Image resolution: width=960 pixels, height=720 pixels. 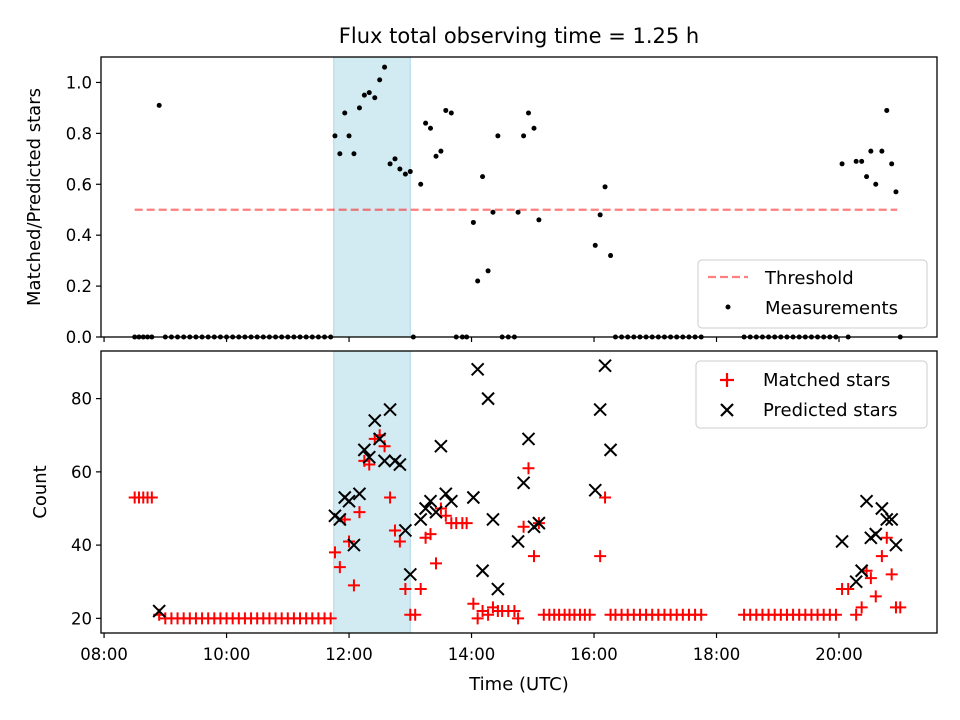 What do you see at coordinates (518, 684) in the screenshot?
I see `x-axis-label: Time (UTC)` at bounding box center [518, 684].